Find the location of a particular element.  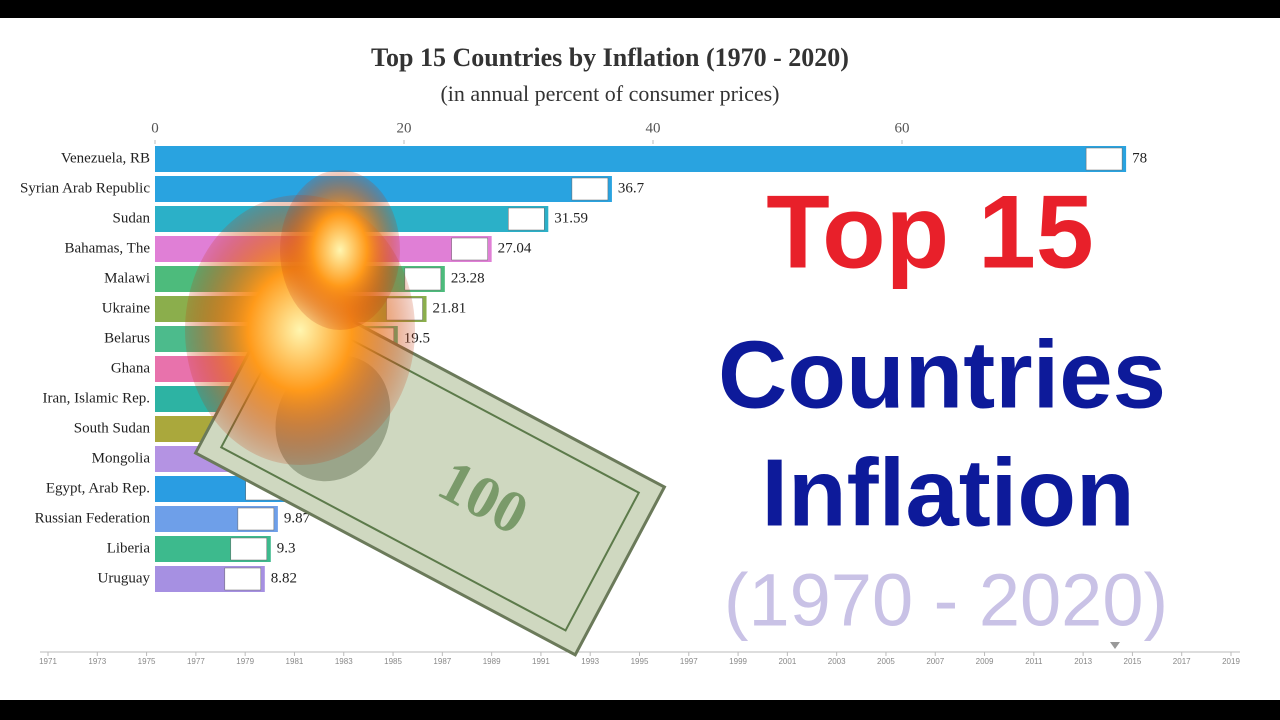

bar is located at coordinates (641, 159).